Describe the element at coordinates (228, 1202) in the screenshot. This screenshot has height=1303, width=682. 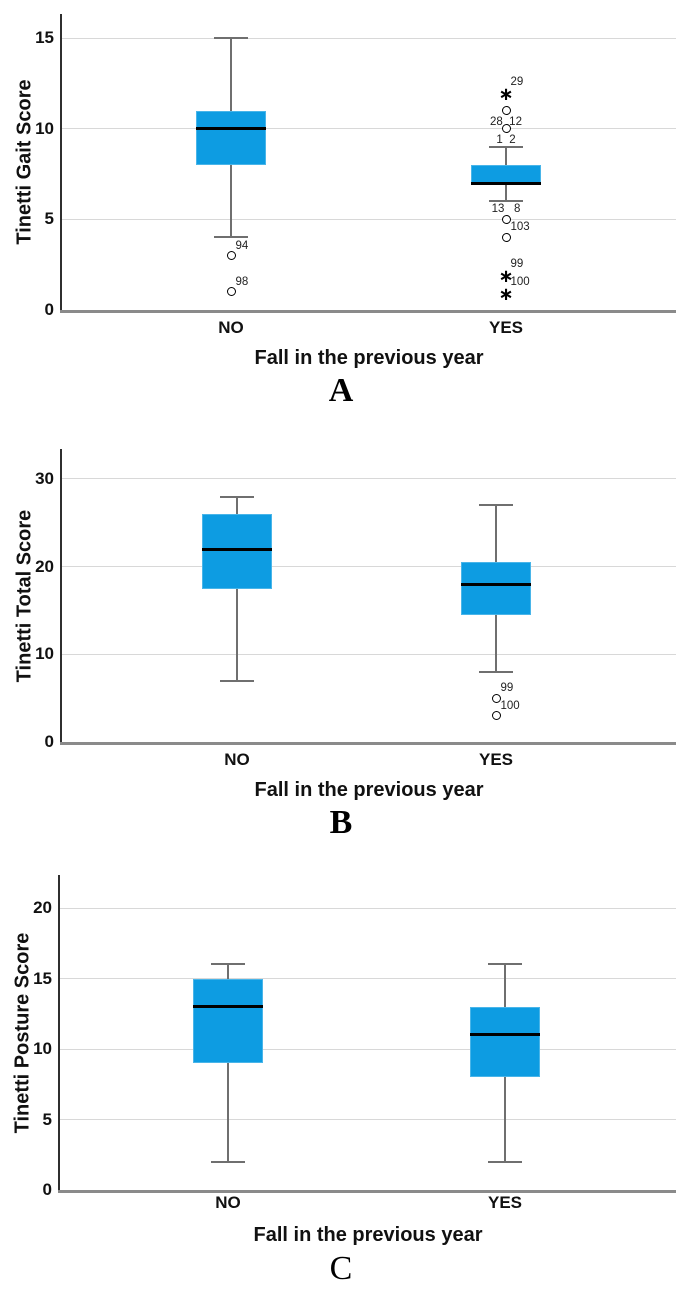
I see `category-label-no-c: NO` at that location.